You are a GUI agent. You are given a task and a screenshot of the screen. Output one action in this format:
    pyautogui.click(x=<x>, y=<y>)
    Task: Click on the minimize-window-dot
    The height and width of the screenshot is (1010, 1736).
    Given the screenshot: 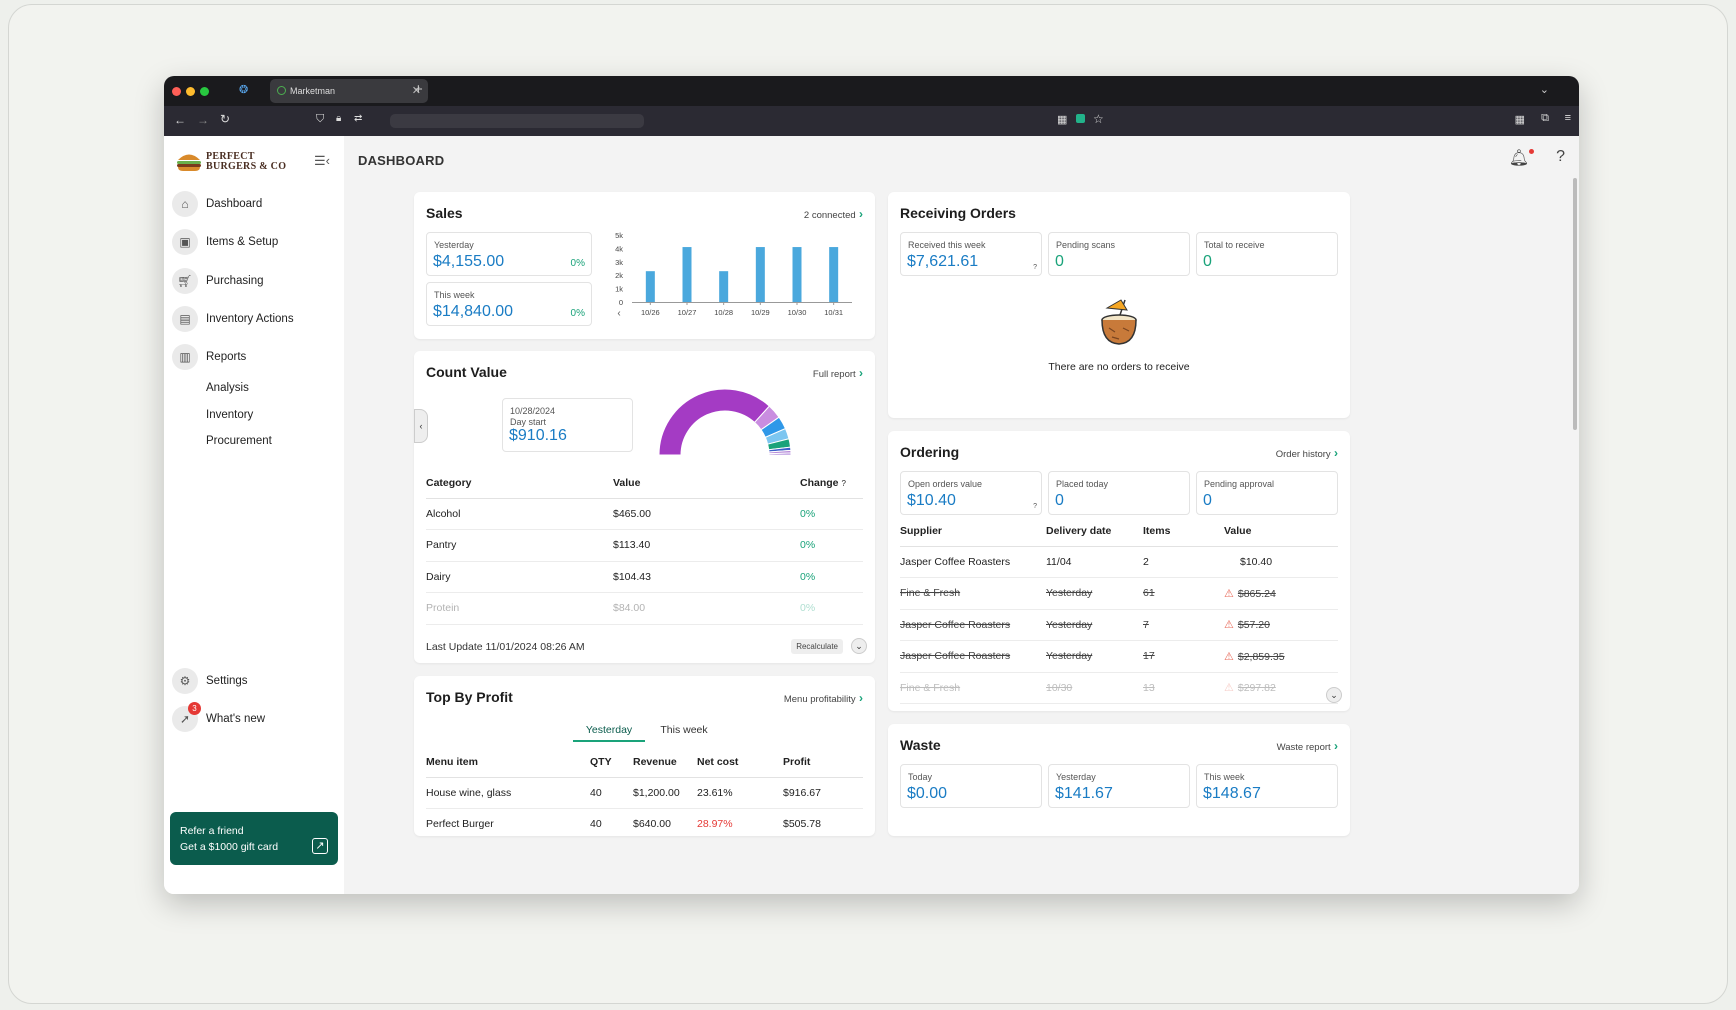 What is the action you would take?
    pyautogui.click(x=190, y=91)
    